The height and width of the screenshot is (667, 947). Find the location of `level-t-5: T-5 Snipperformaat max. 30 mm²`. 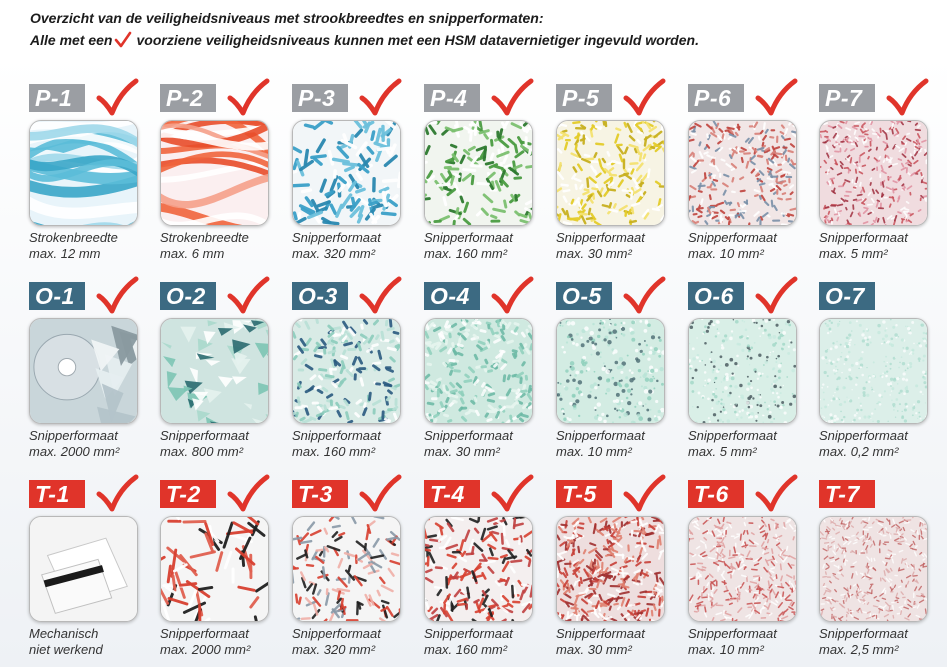

level-t-5: T-5 Snipperformaat max. 30 mm² is located at coordinates (618, 570).